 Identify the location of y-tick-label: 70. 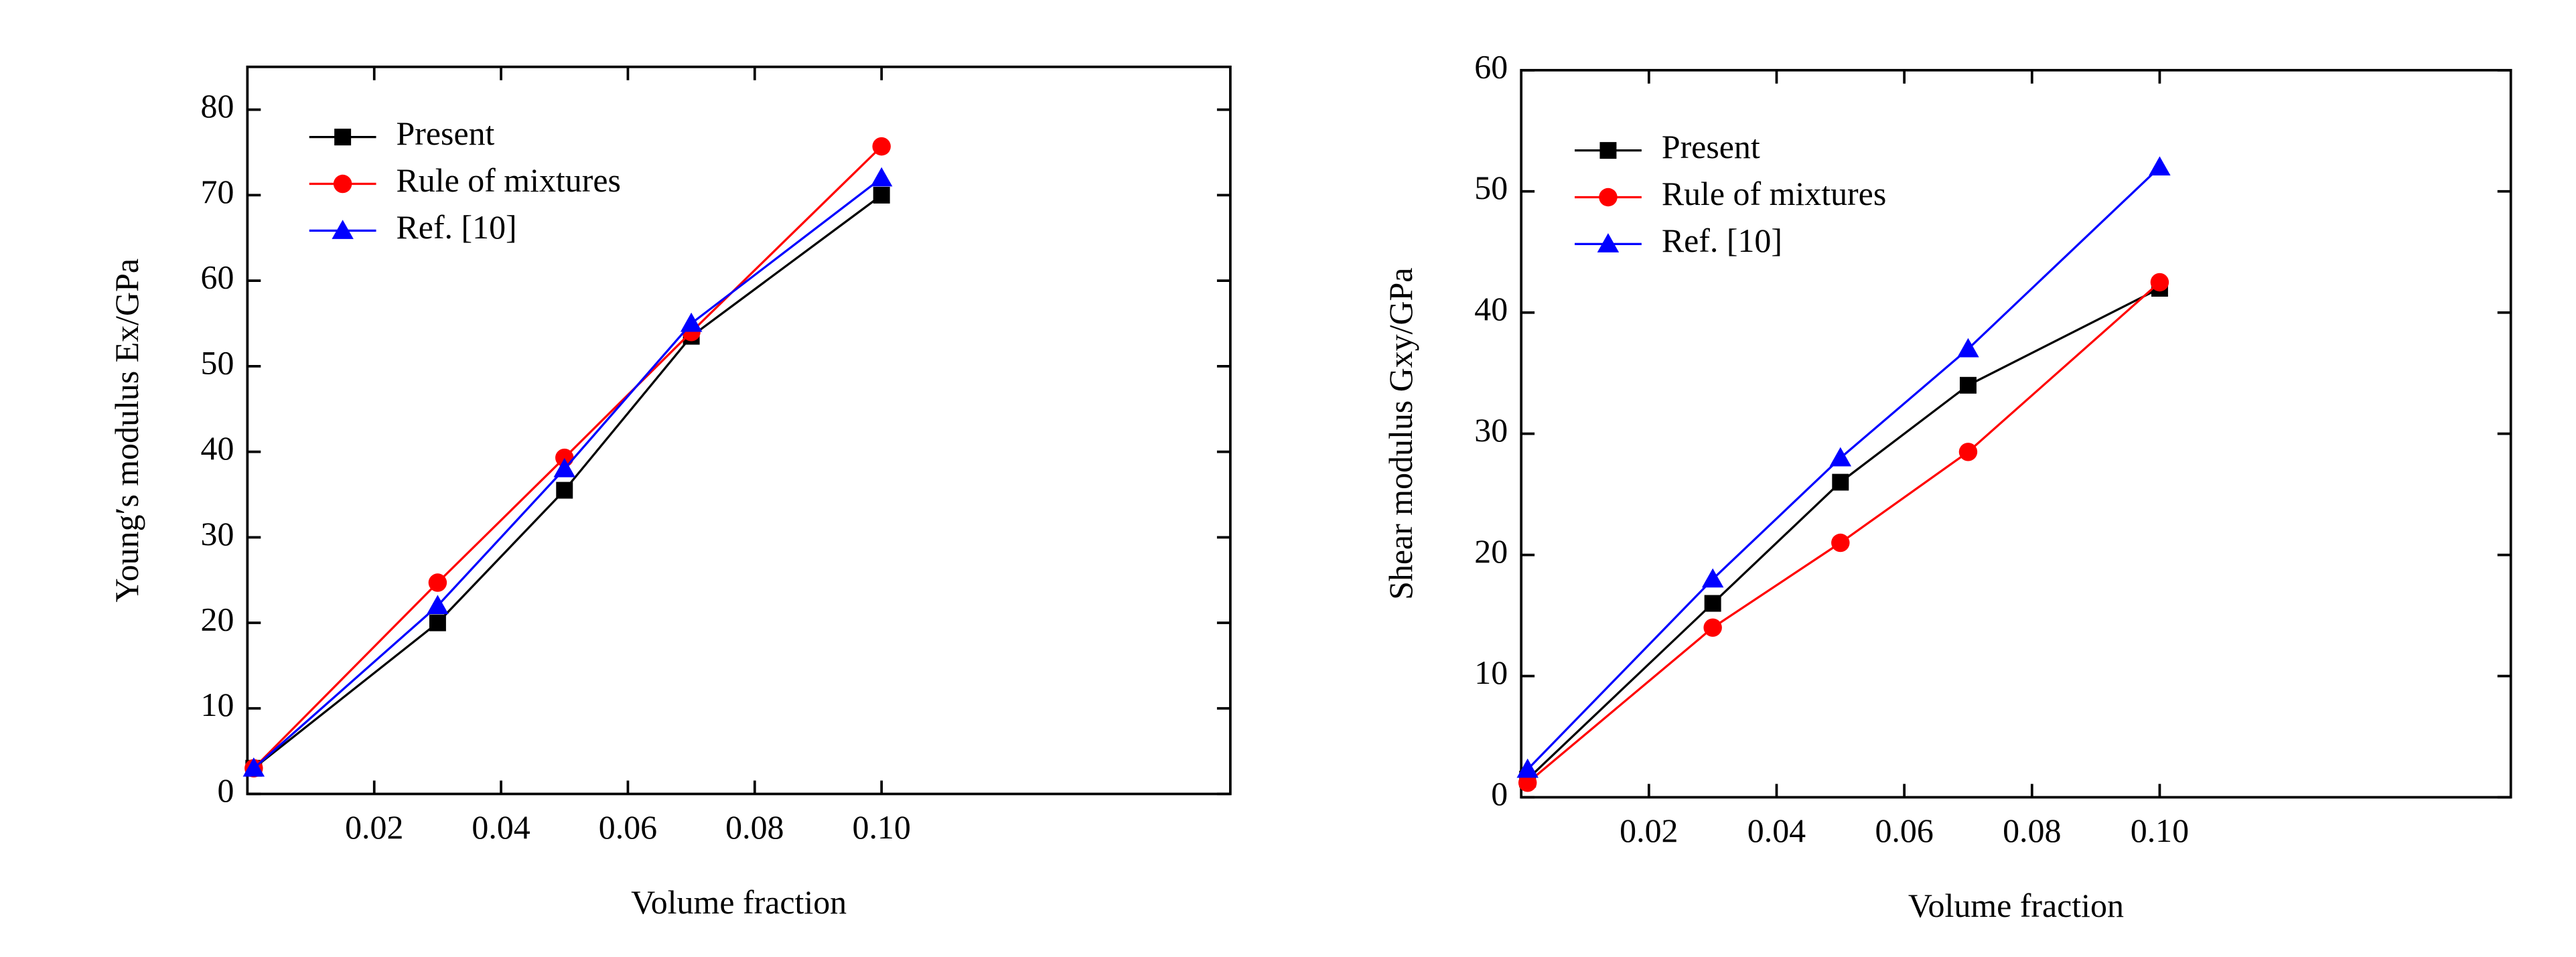
(217, 191).